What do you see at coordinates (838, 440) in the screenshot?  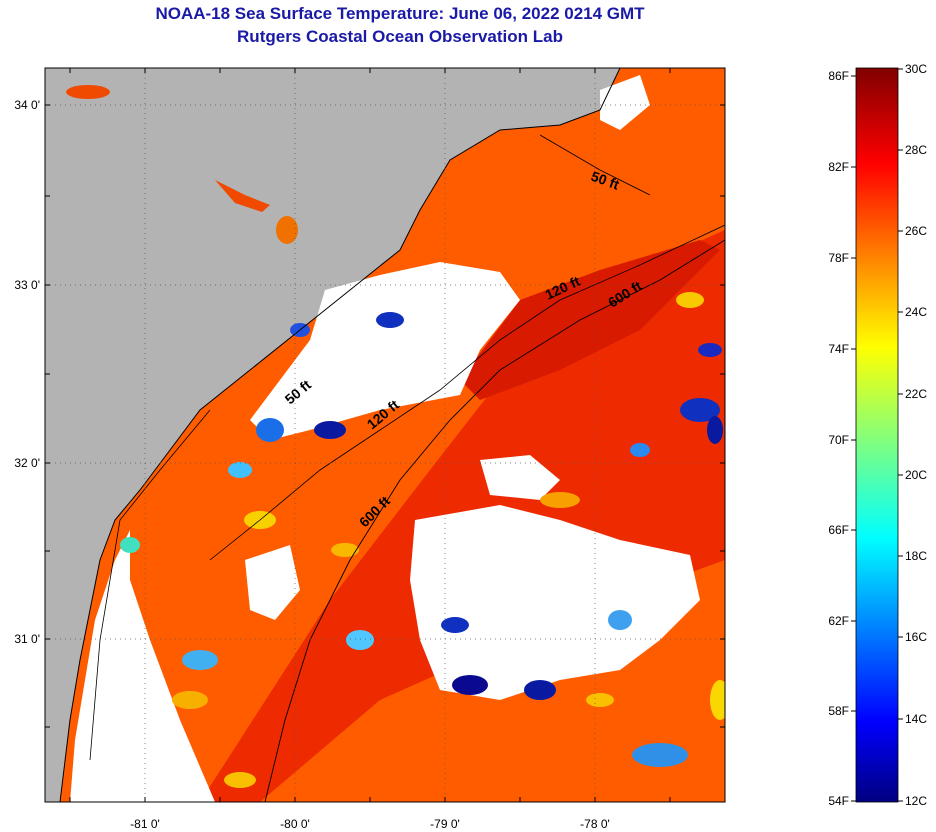 I see `colorbar-f-label: 70F` at bounding box center [838, 440].